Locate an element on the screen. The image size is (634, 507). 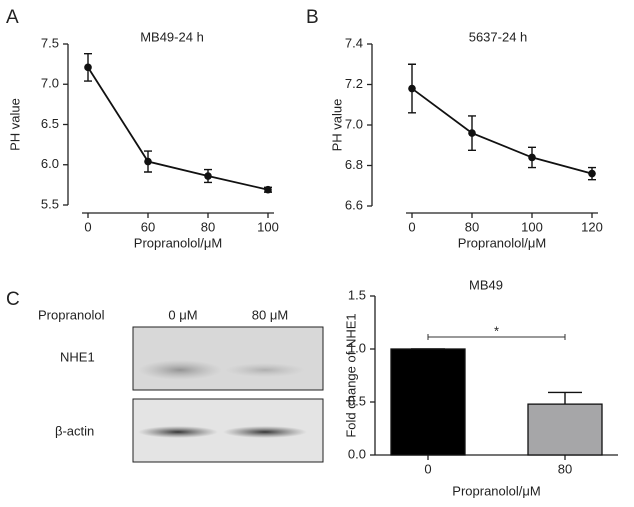
blot-row-label: β-actin is located at coordinates (74, 430).